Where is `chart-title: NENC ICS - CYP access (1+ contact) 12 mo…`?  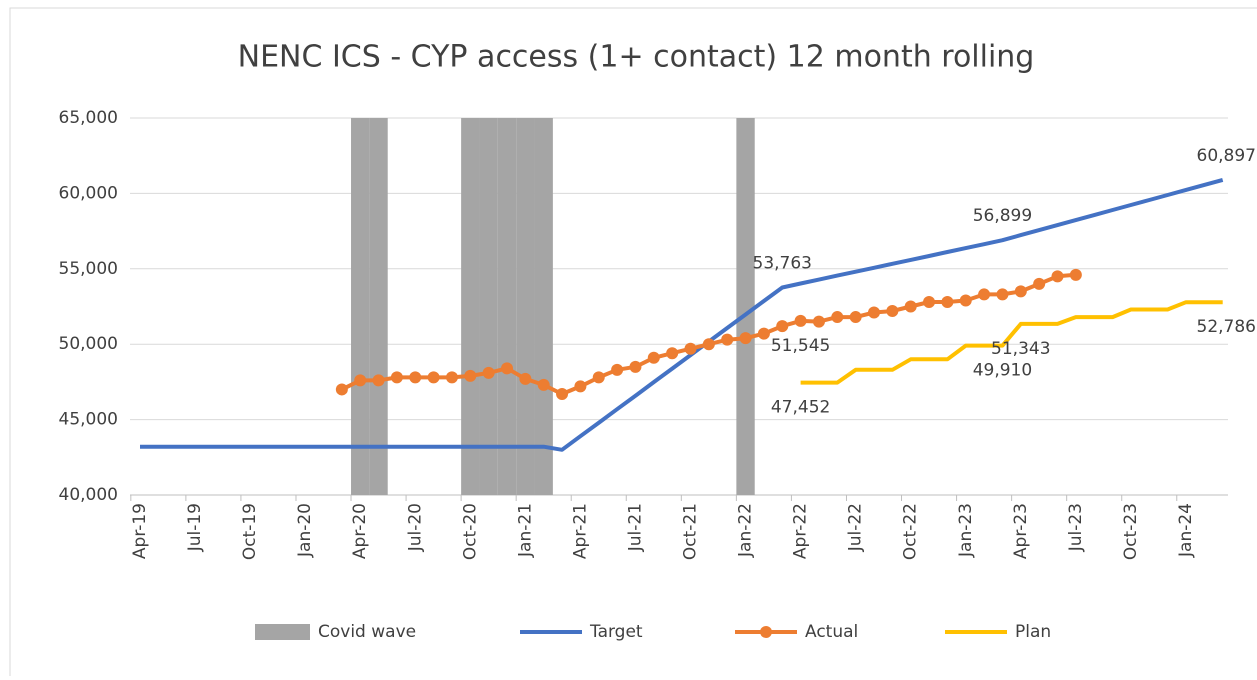
chart-title: NENC ICS - CYP access (1+ contact) 12 mo… is located at coordinates (636, 57).